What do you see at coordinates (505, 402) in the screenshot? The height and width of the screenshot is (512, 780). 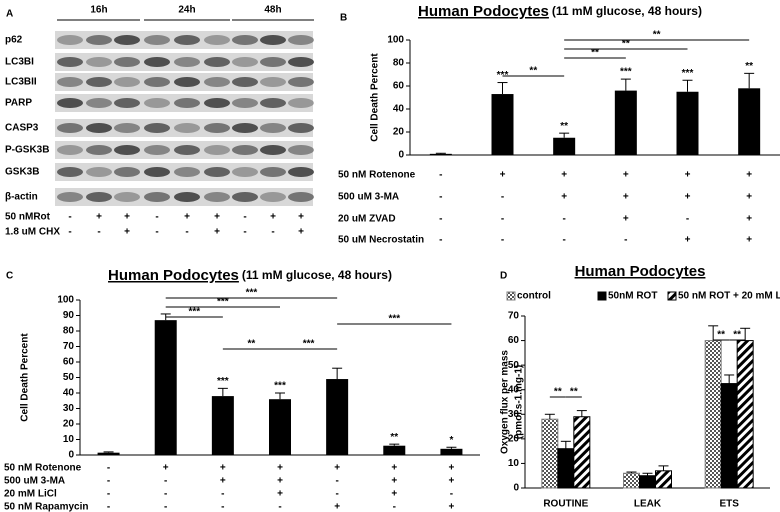 I see `y-axis-label: Oxygen flux per mass` at bounding box center [505, 402].